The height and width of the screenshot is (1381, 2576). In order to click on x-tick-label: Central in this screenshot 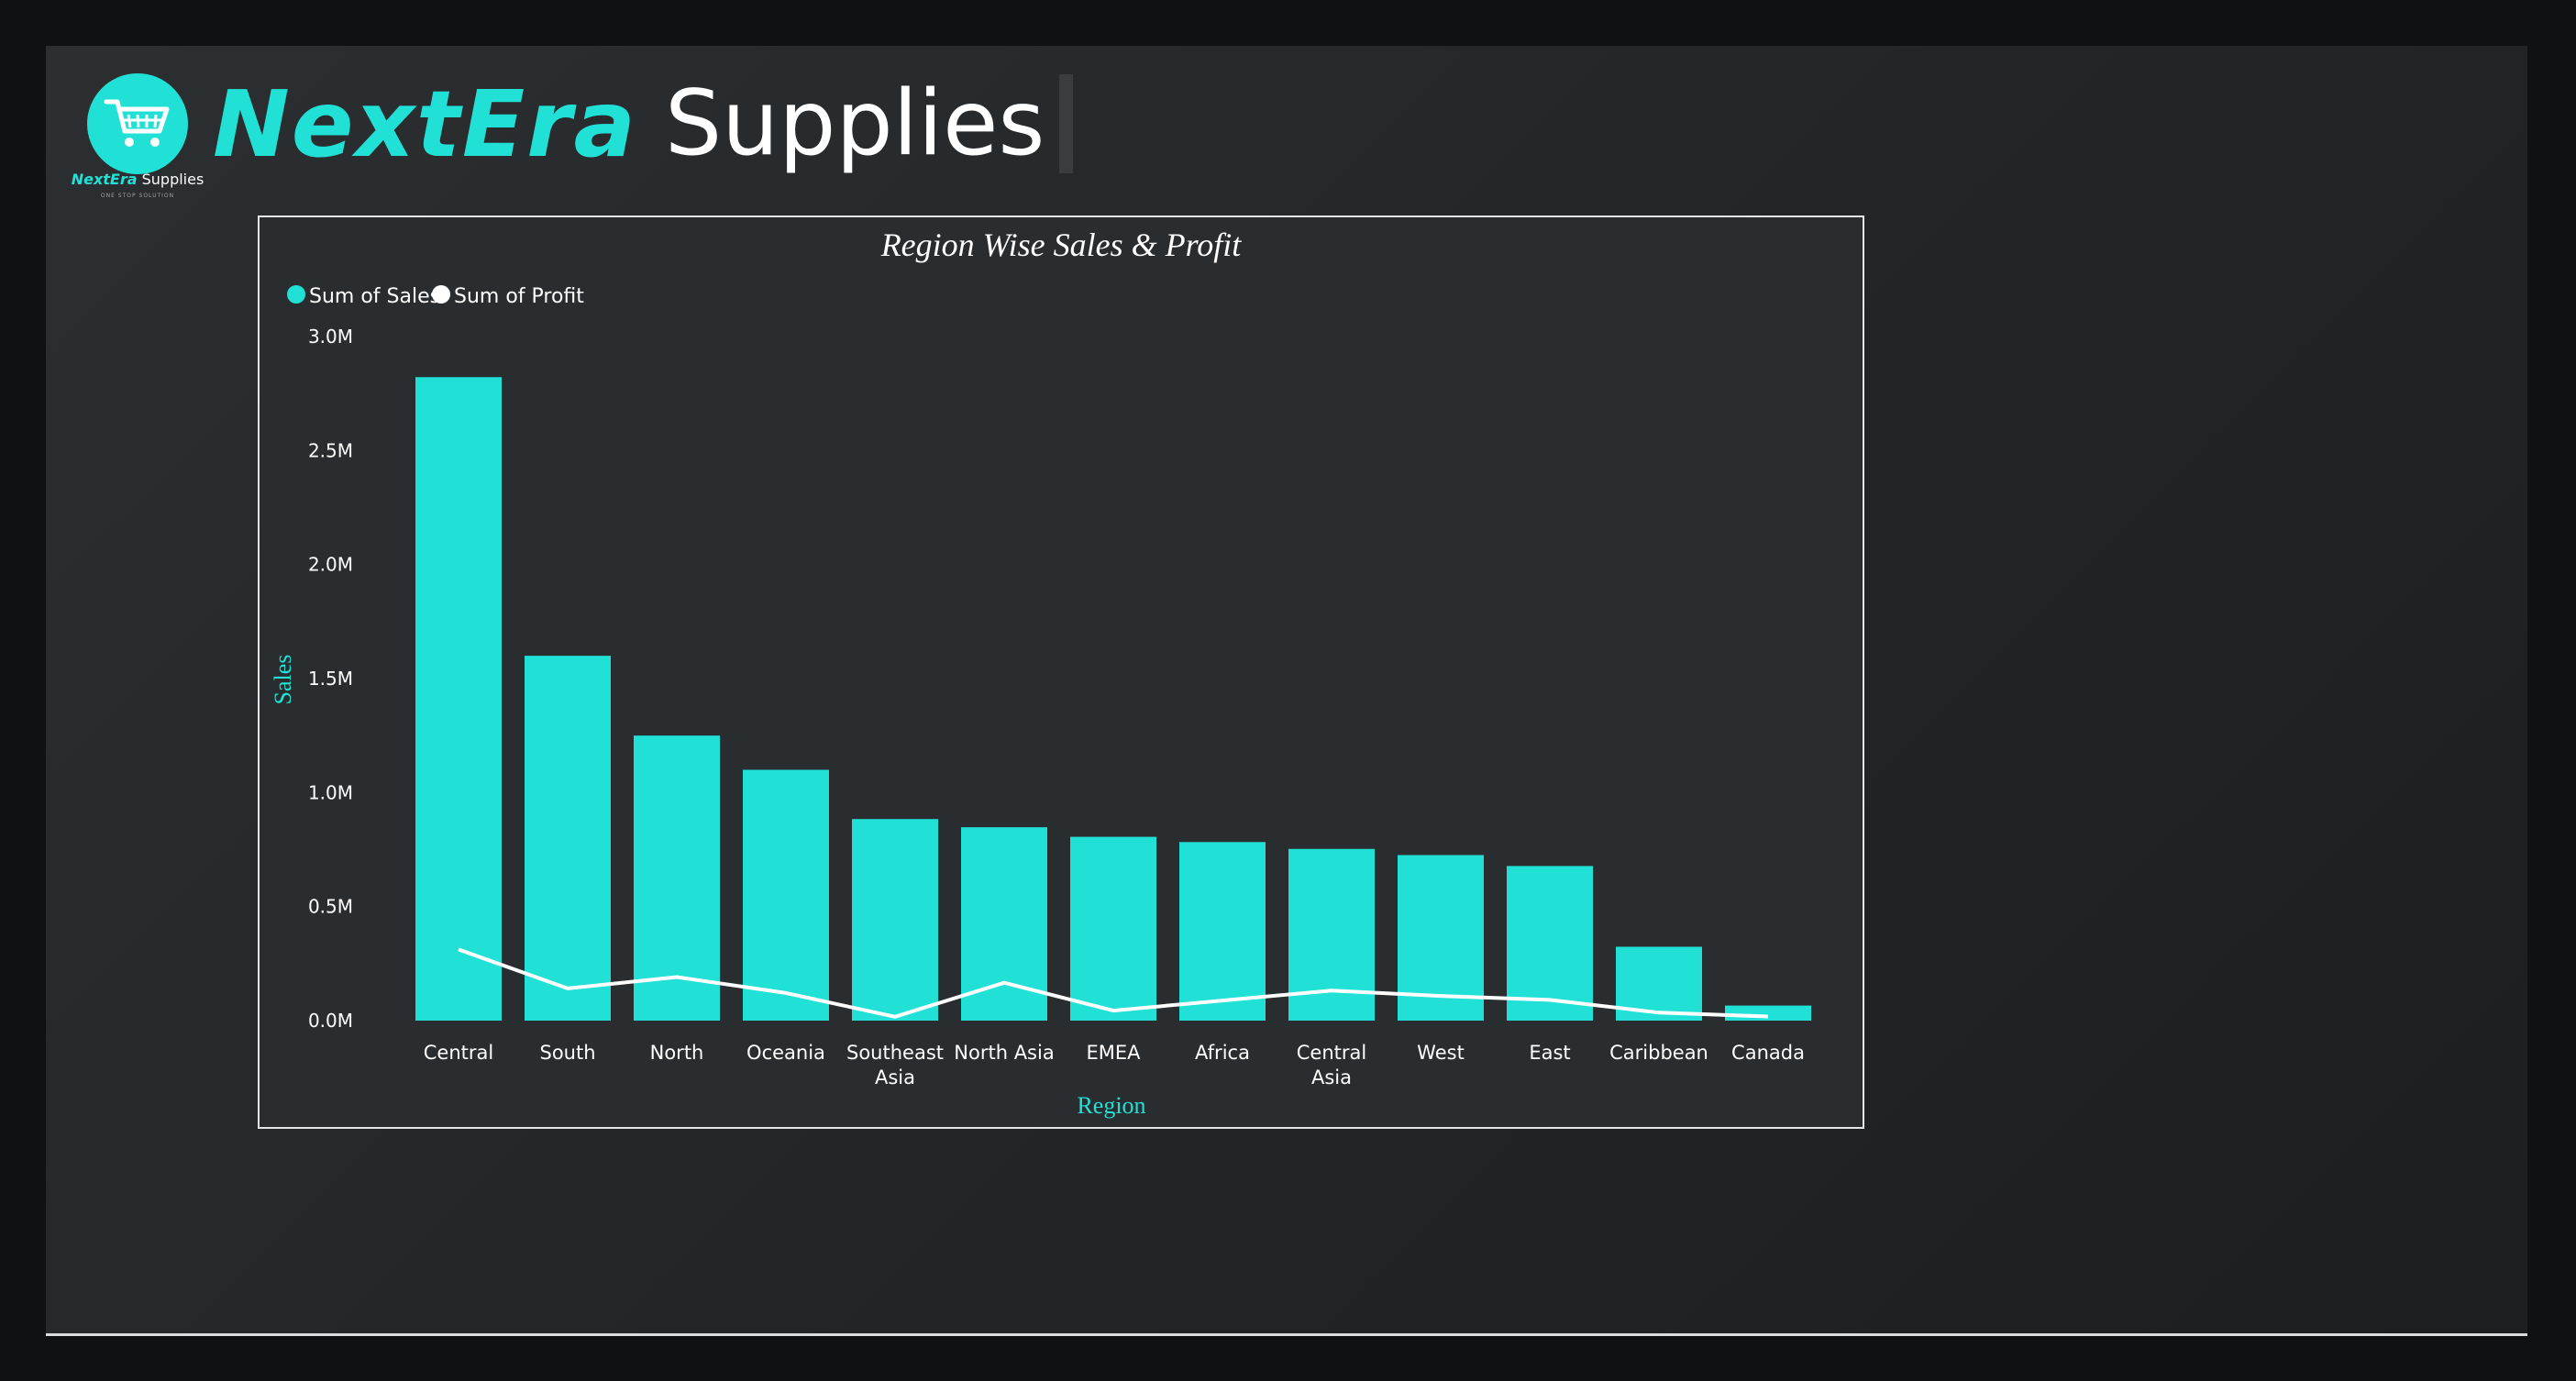, I will do `click(458, 1053)`.